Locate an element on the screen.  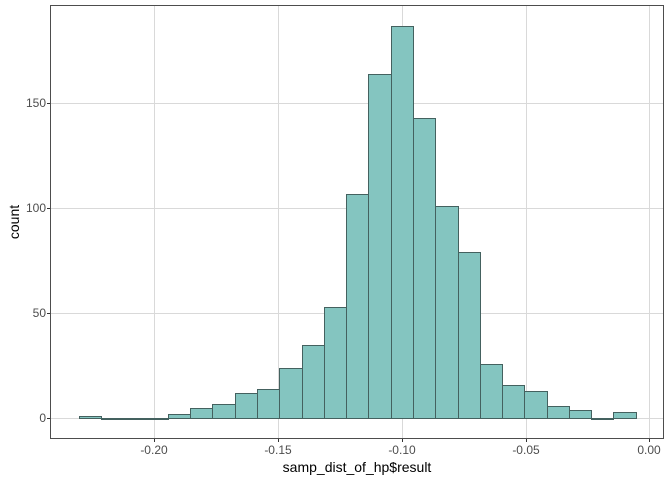
x-tick-label: -0.20 is located at coordinates (154, 450).